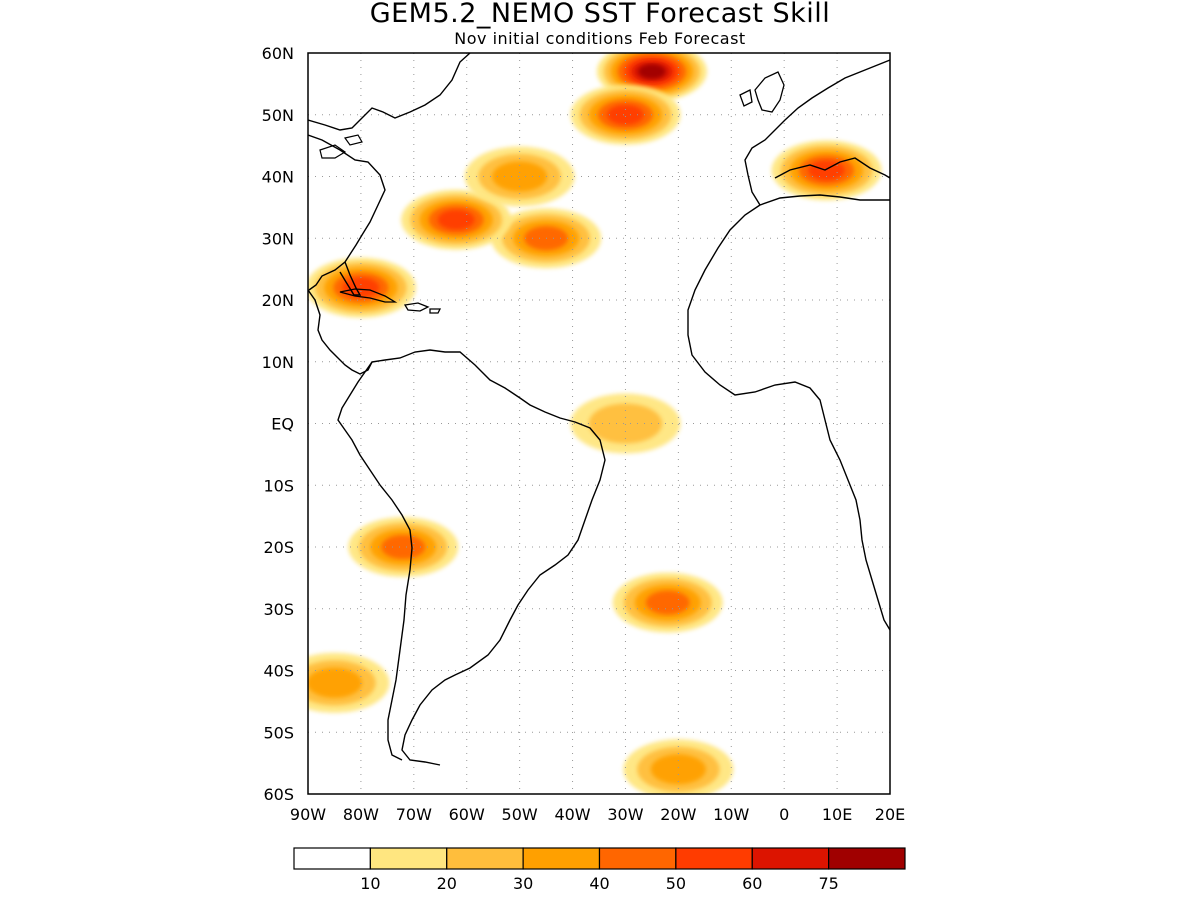  Describe the element at coordinates (600, 38) in the screenshot. I see `map-subtitle: Nov initial conditions Feb Forecast` at that location.